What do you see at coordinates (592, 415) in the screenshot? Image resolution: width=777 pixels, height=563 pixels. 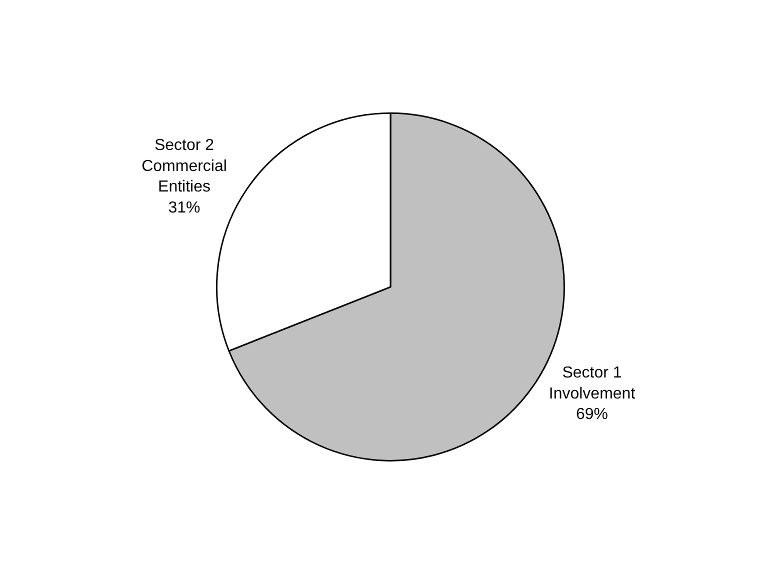 I see `data-label: 69%` at bounding box center [592, 415].